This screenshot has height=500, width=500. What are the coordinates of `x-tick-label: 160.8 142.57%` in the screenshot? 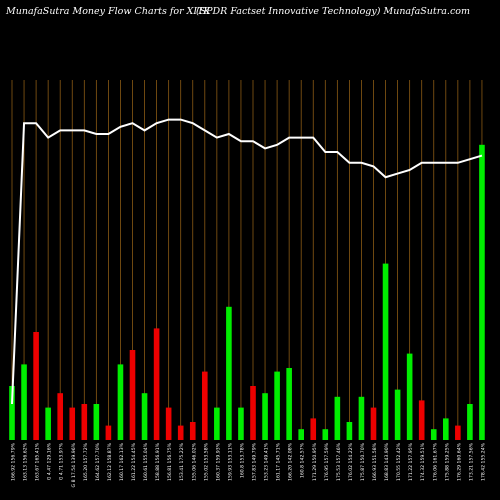 It's located at (303, 460).